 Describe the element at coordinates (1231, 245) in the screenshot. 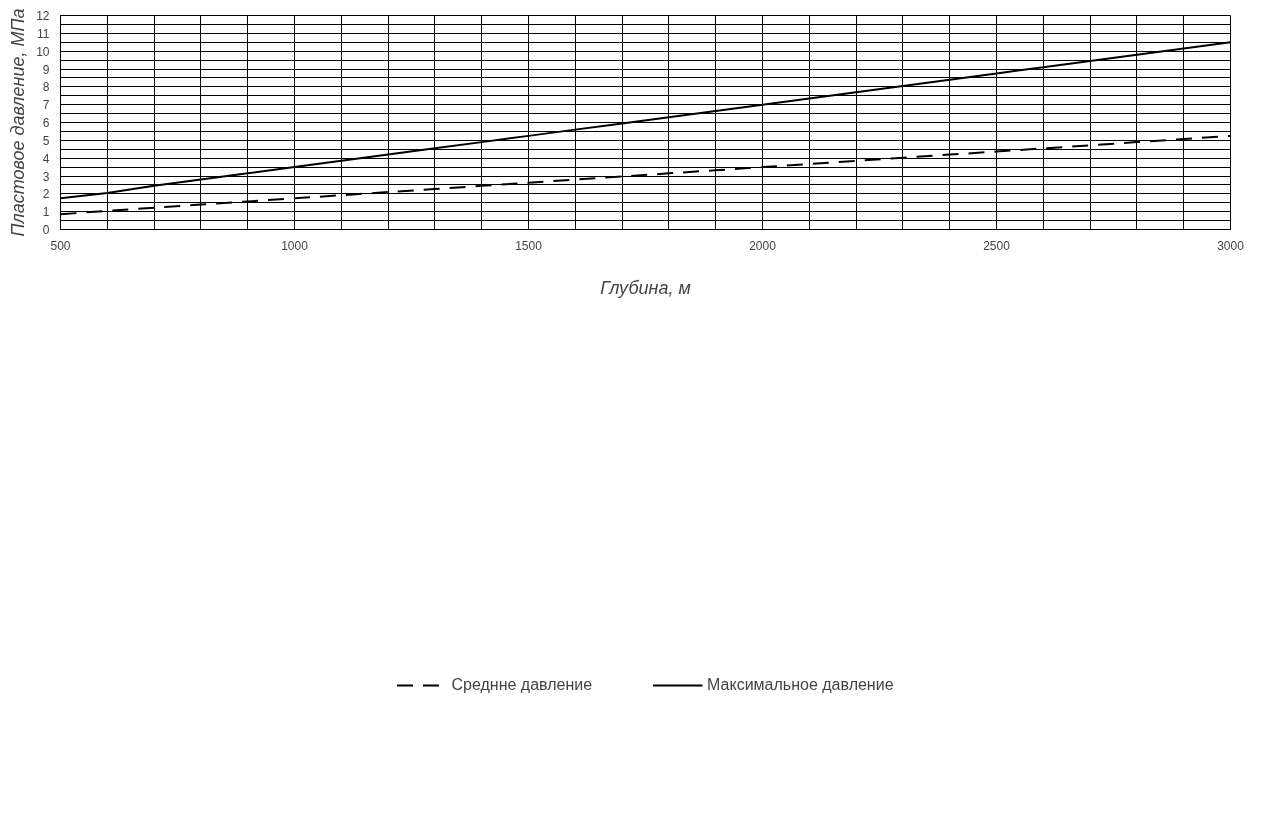

I see `x-tick-label: 3000` at that location.